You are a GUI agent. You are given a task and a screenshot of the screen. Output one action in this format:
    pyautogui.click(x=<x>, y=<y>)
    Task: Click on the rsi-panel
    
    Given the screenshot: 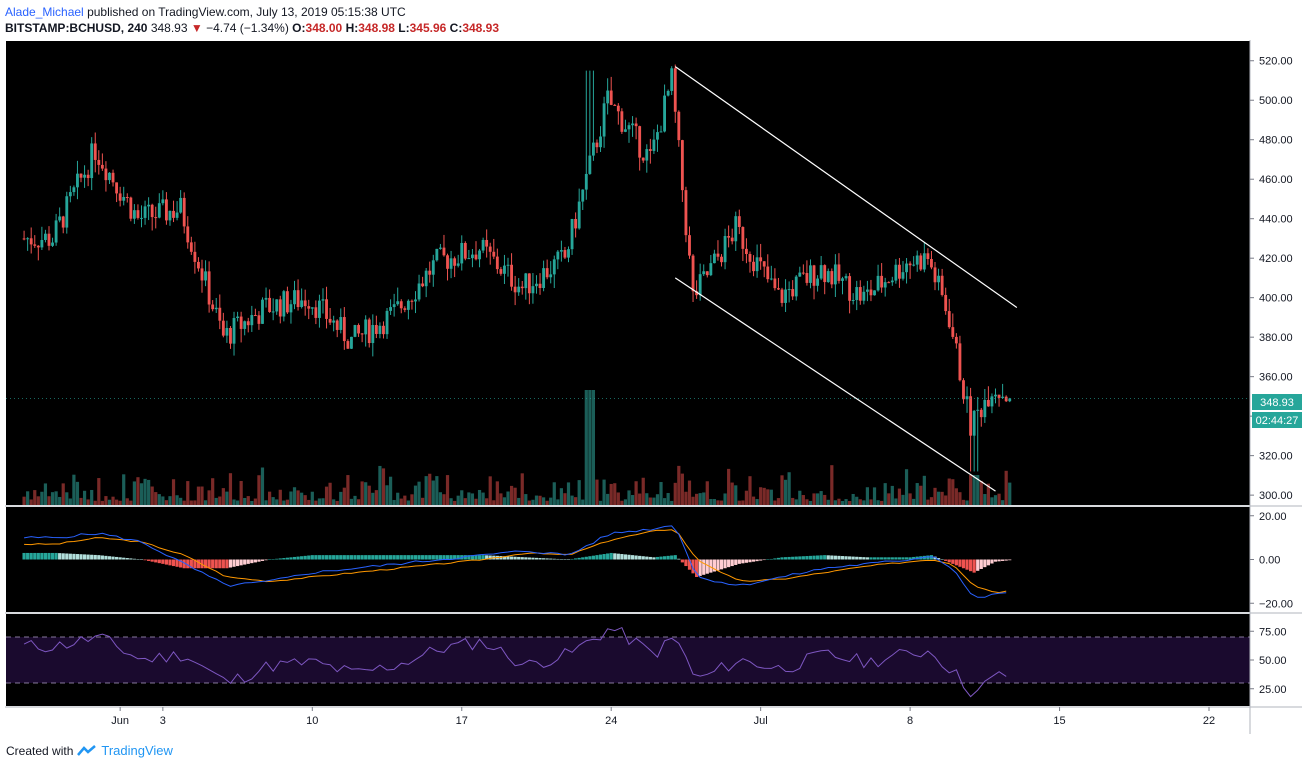 What is the action you would take?
    pyautogui.click(x=628, y=660)
    